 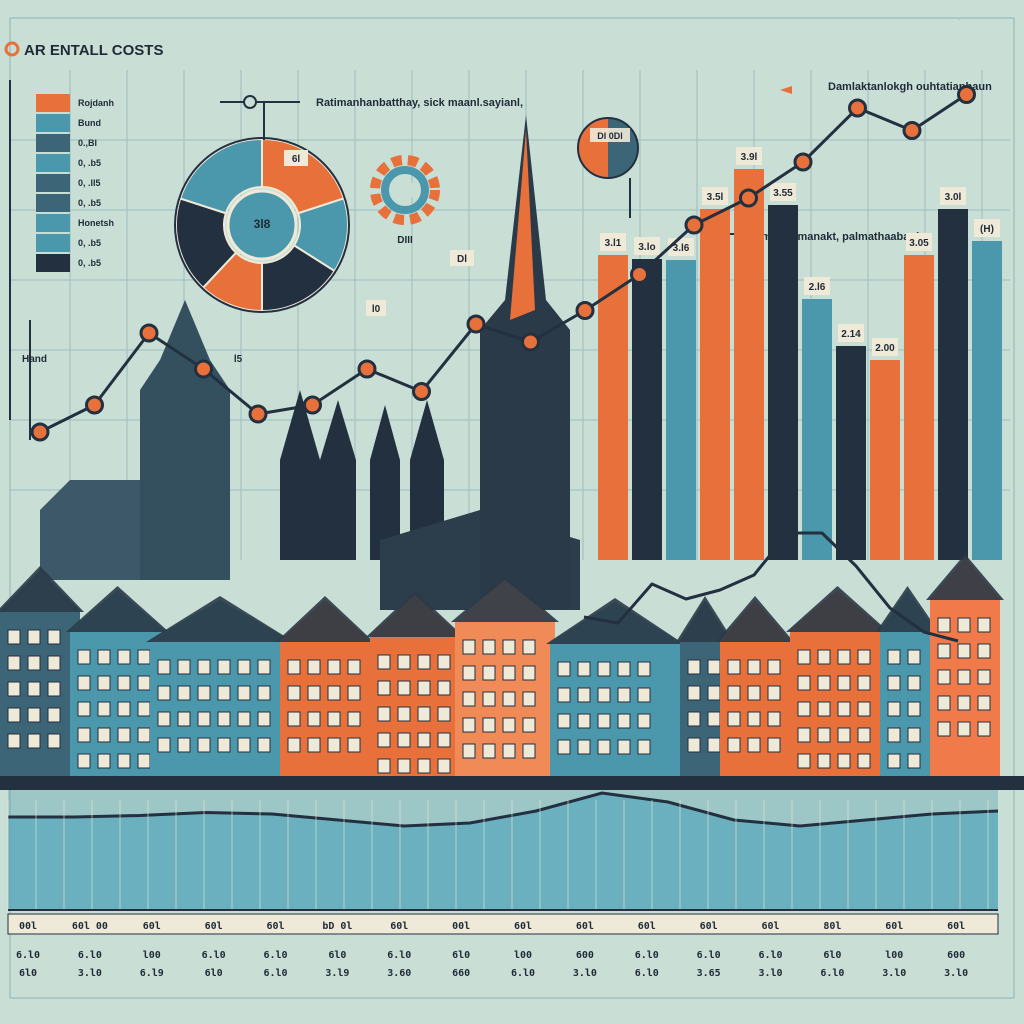 I want to click on node-label-b: l0, so click(x=376, y=309).